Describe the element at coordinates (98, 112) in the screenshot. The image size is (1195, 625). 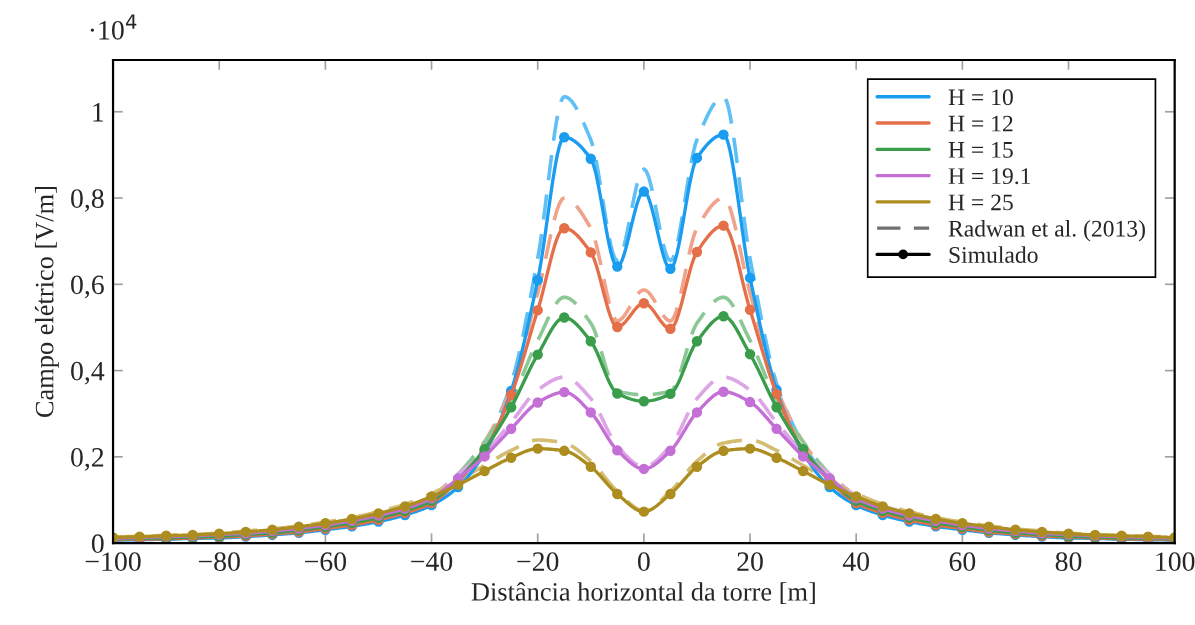
I see `y-tick-label: 1` at that location.